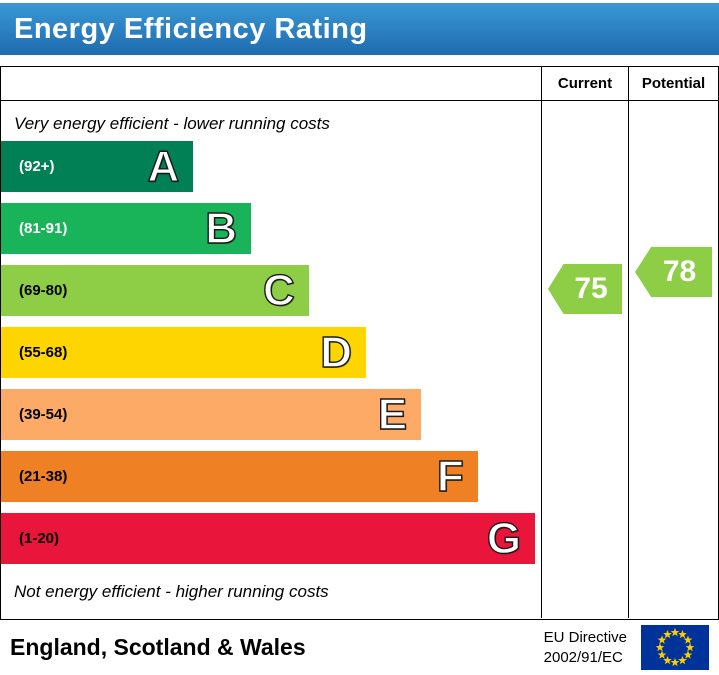 This screenshot has height=675, width=719. I want to click on band-range-label: (81-91), so click(43, 228).